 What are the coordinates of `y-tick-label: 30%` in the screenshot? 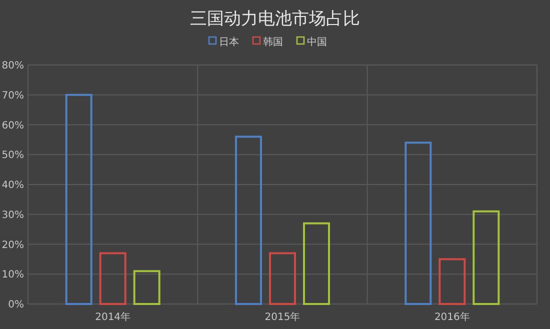 It's located at (13, 215).